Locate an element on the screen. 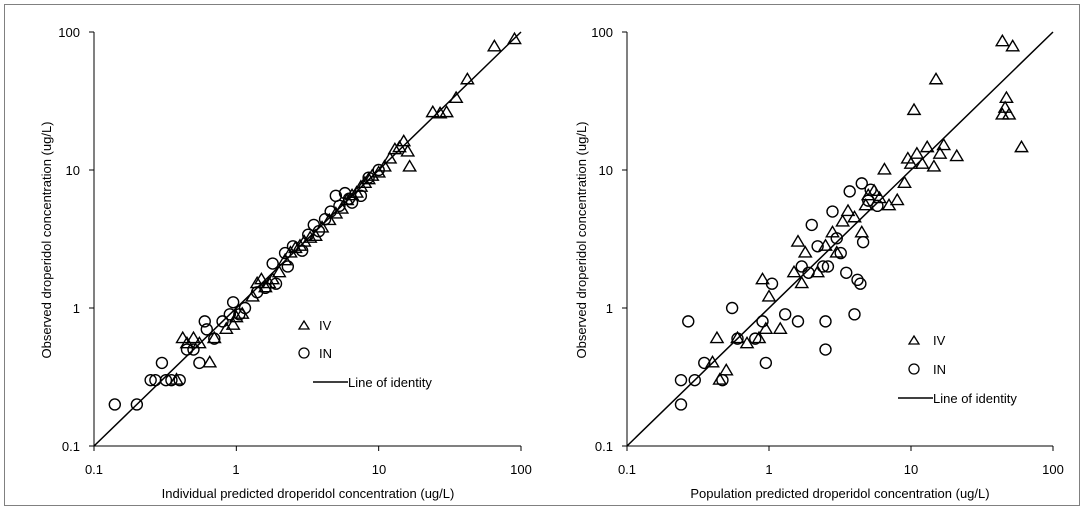 The width and height of the screenshot is (1086, 512). panel-2-ytick-3: 100 is located at coordinates (602, 32).